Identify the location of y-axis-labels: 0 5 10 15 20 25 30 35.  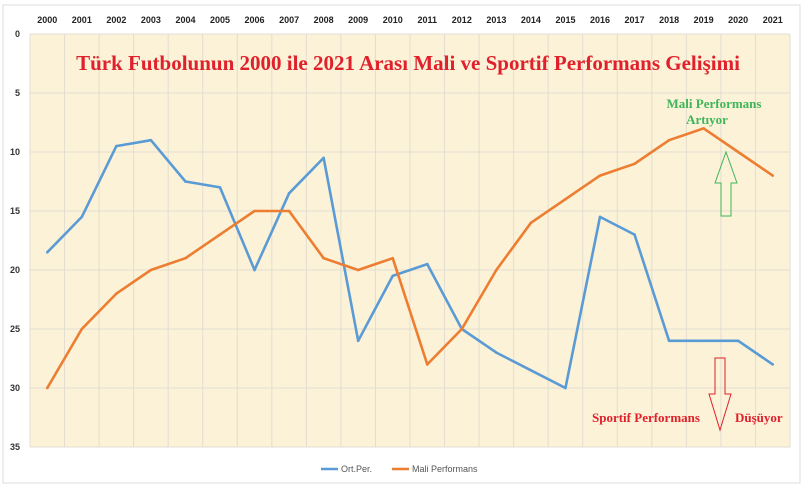
(15, 240).